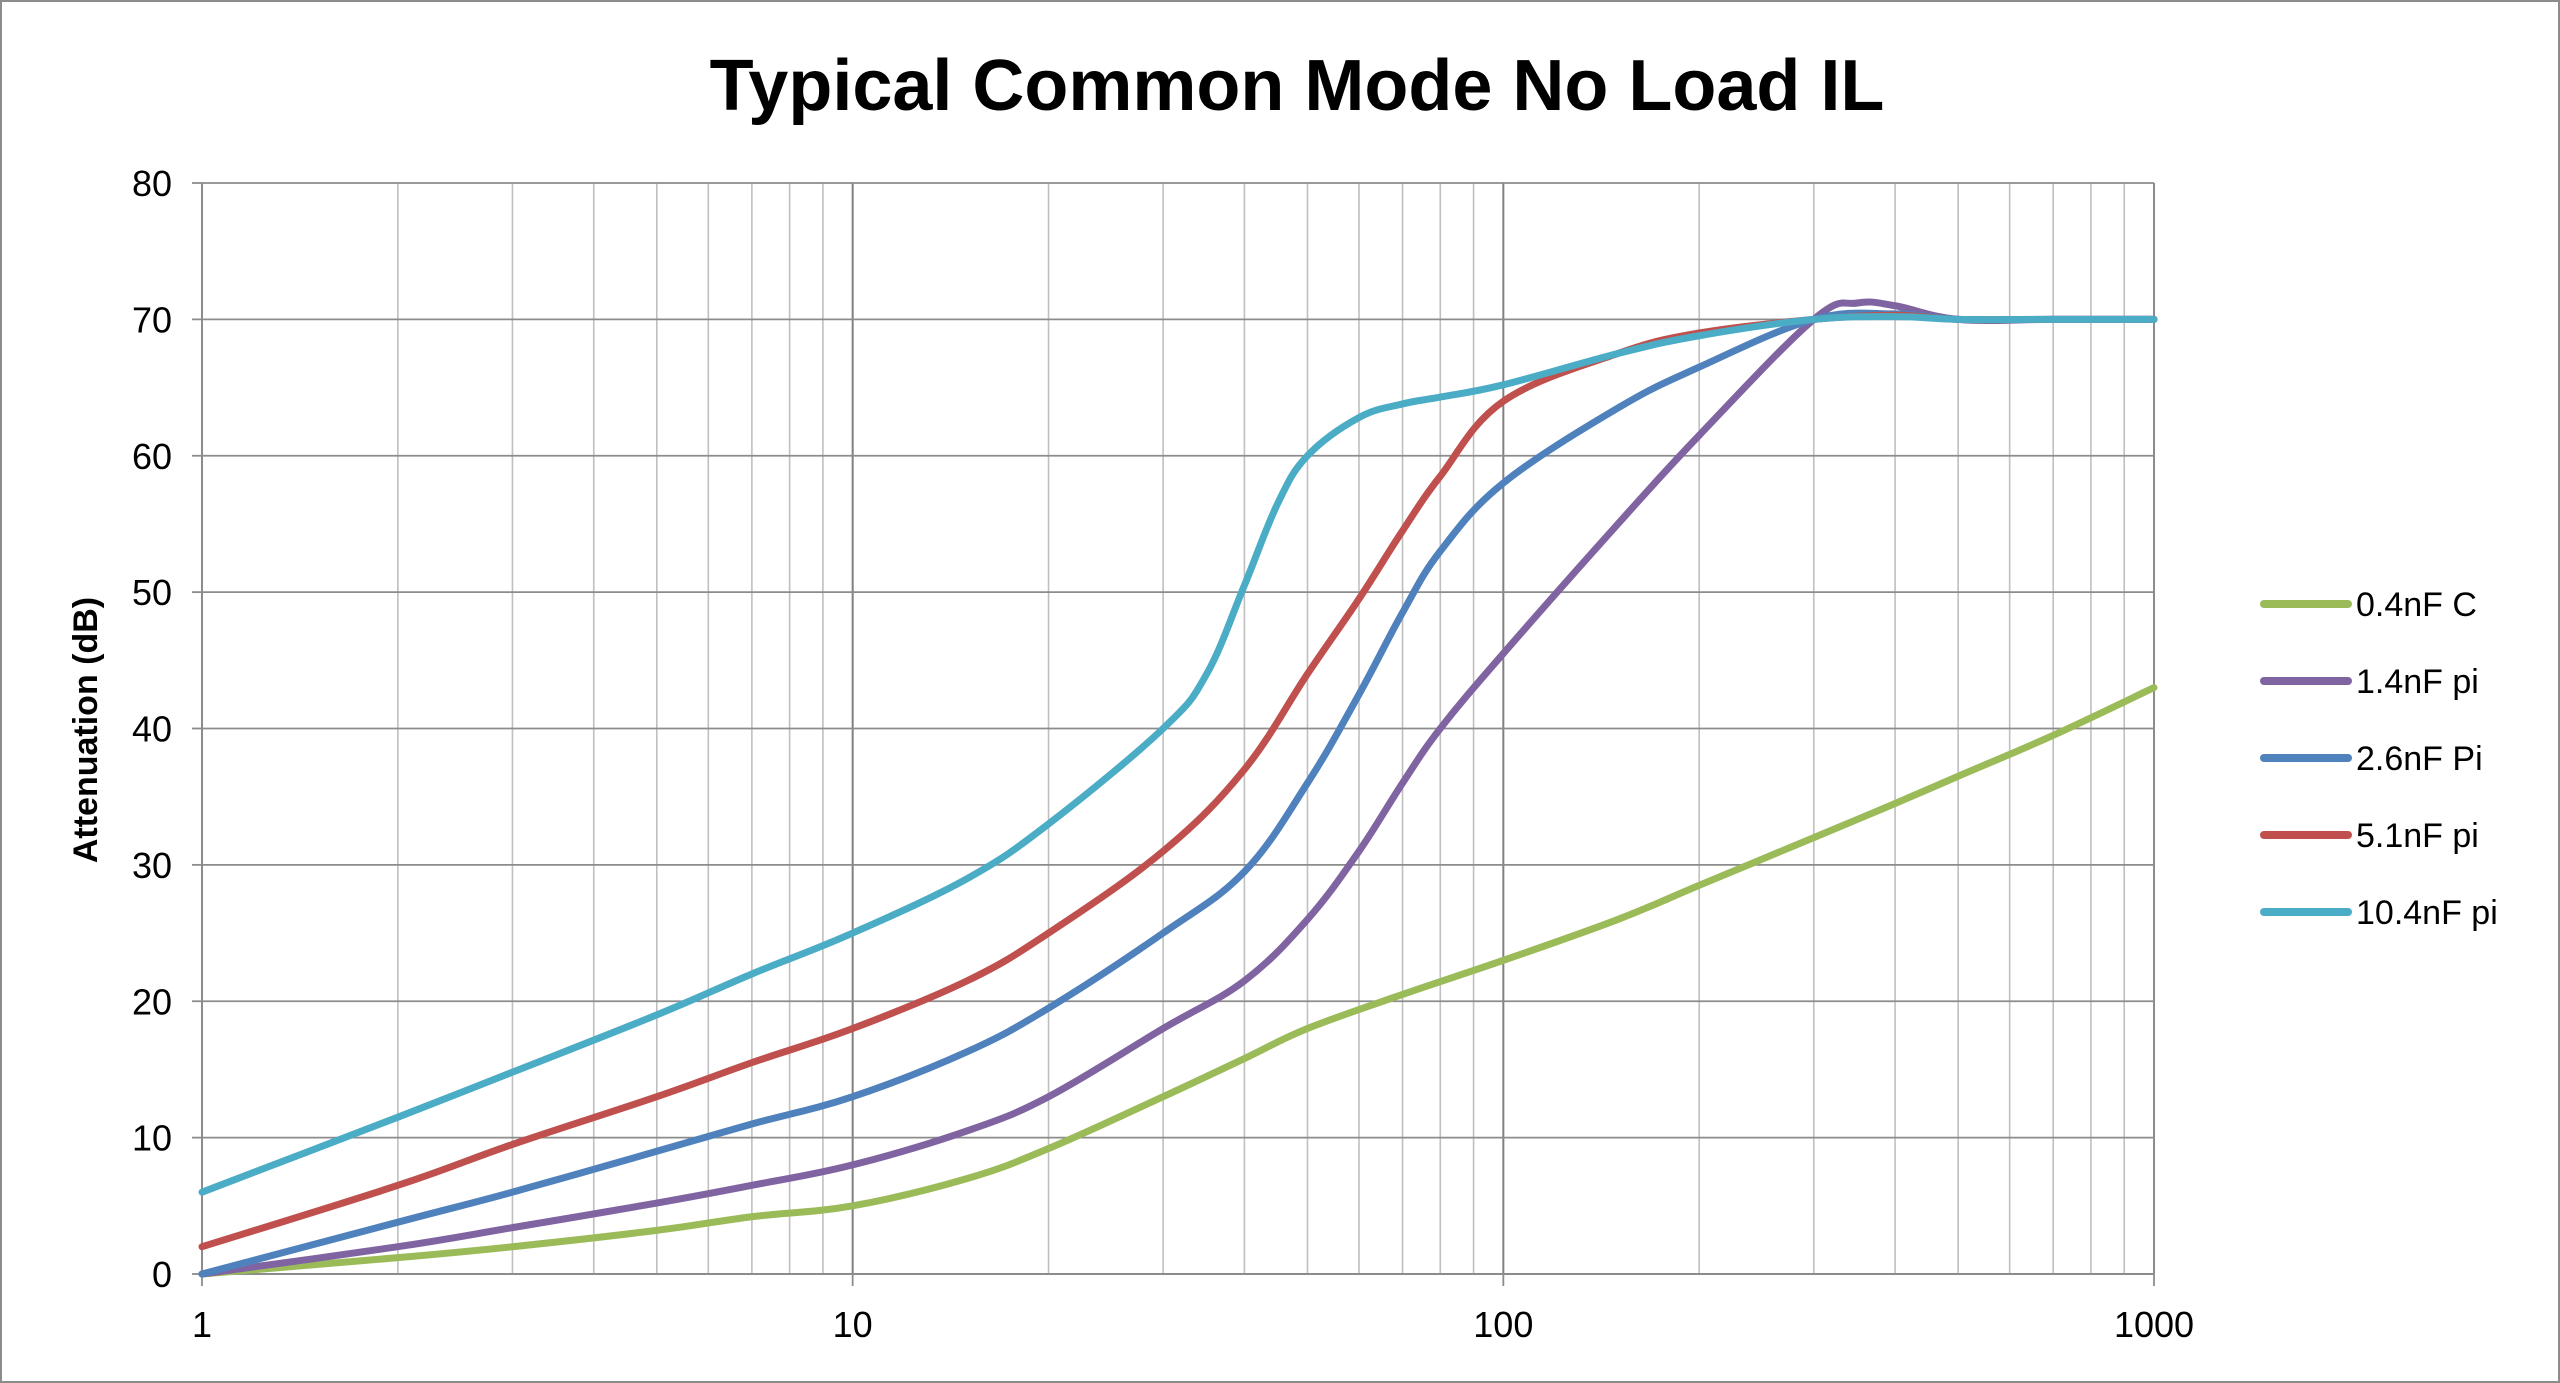  What do you see at coordinates (2417, 836) in the screenshot?
I see `legend-label-5-1nf-pi: 5.1nF pi` at bounding box center [2417, 836].